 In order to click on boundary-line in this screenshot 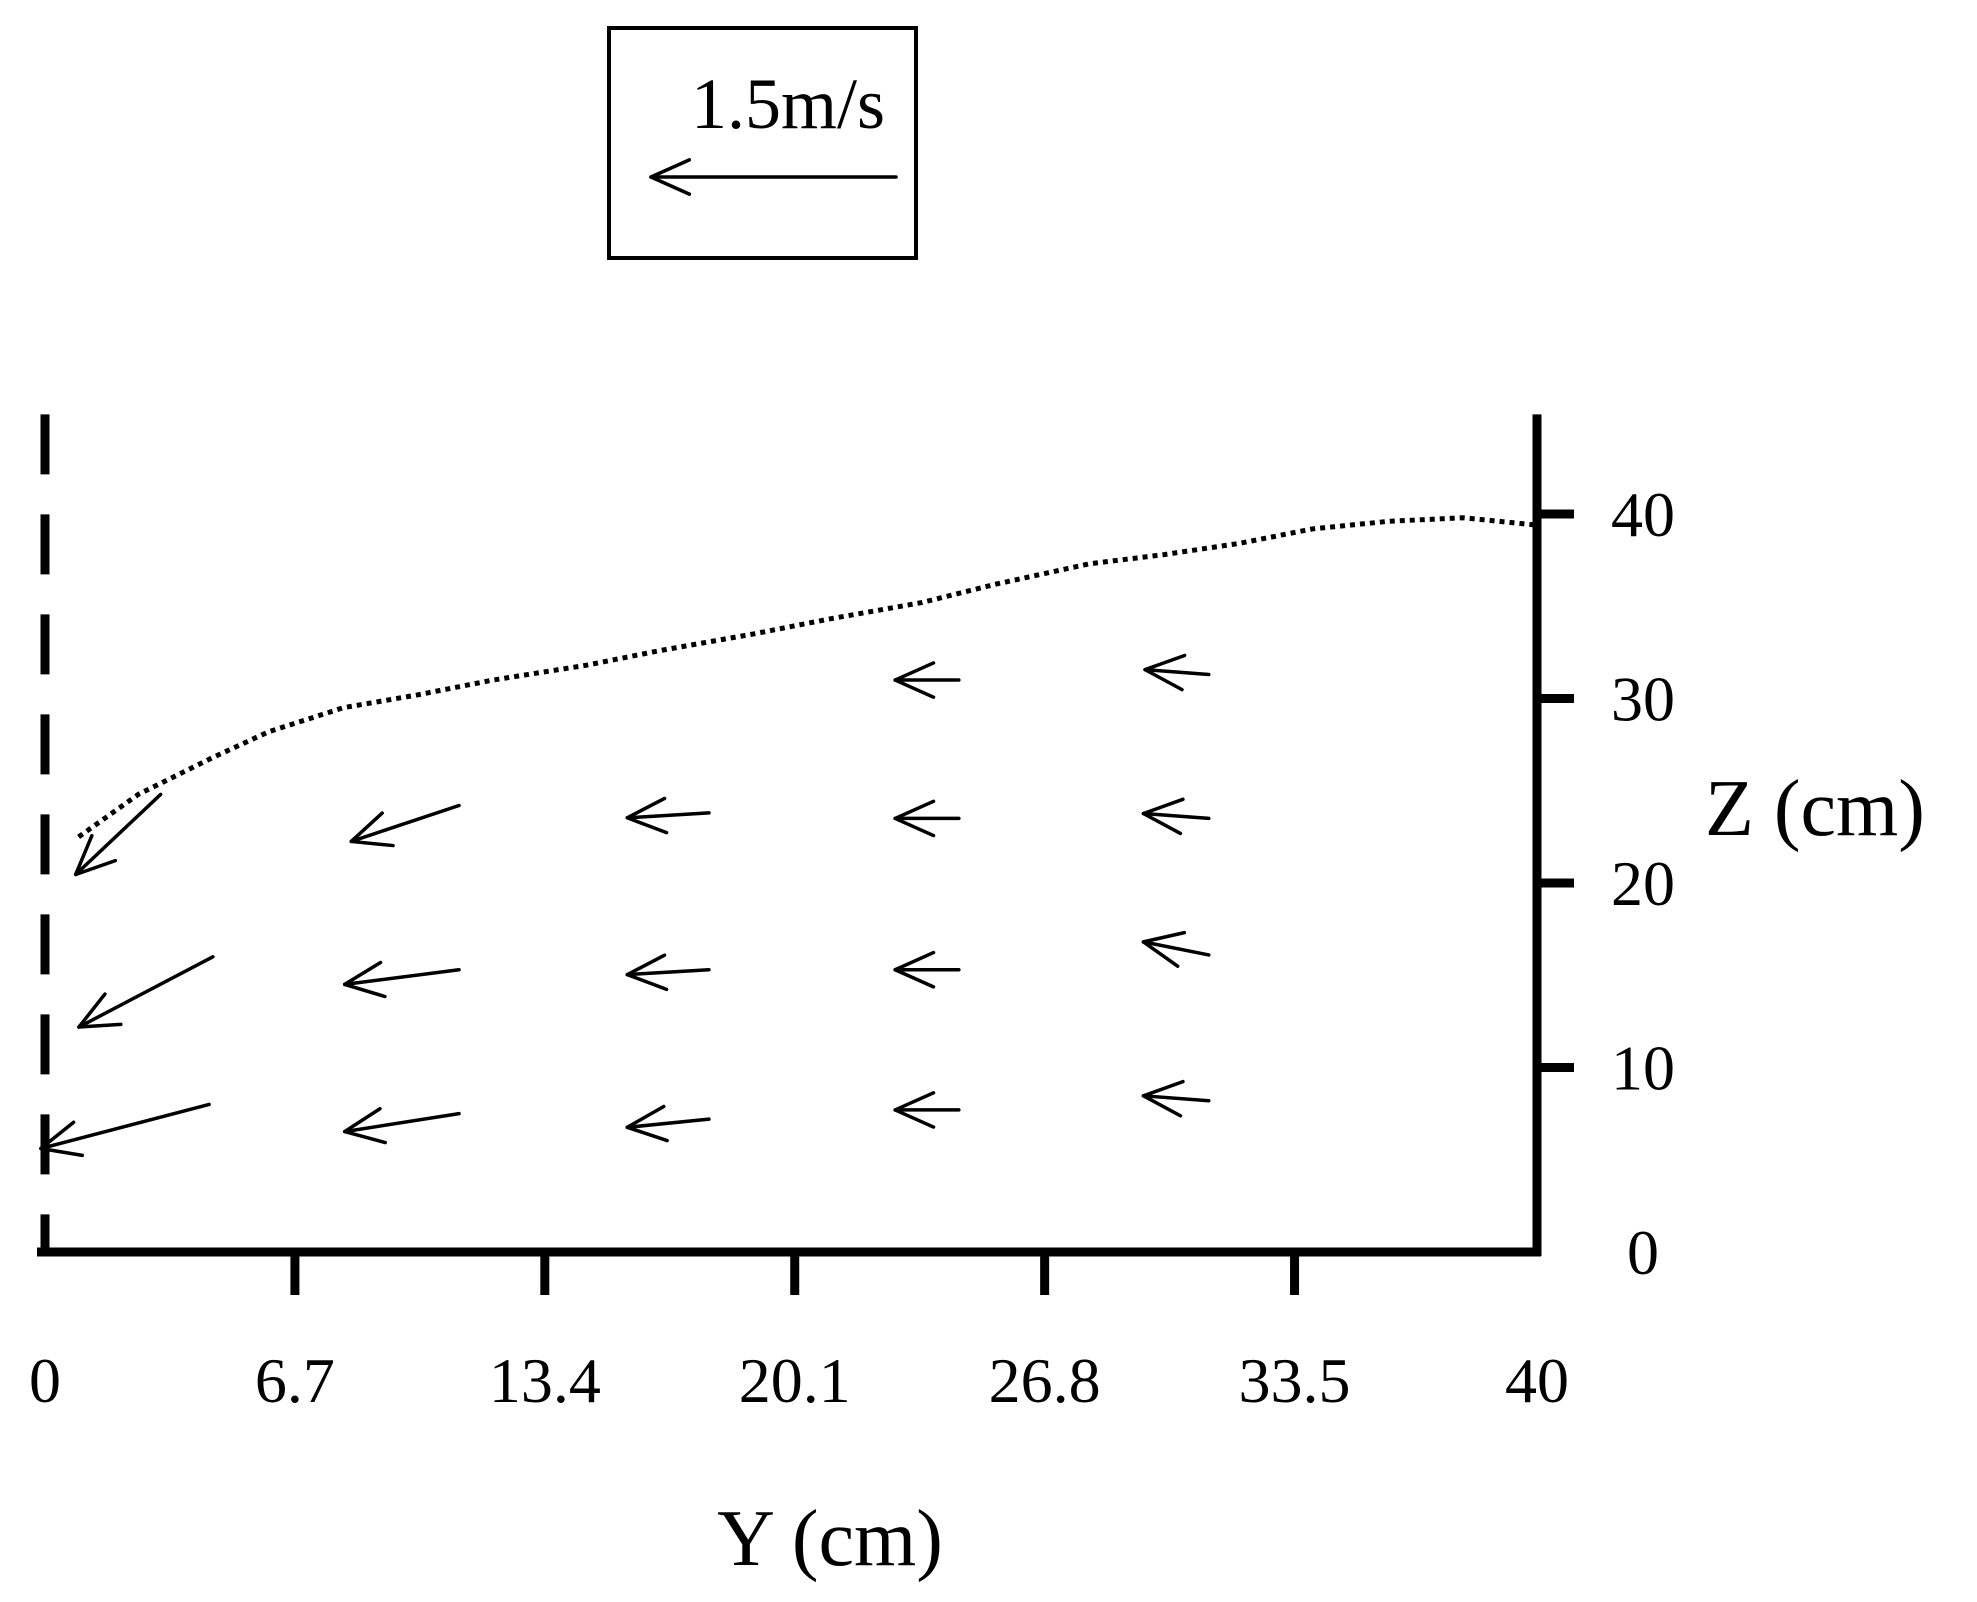, I will do `click(807, 677)`.